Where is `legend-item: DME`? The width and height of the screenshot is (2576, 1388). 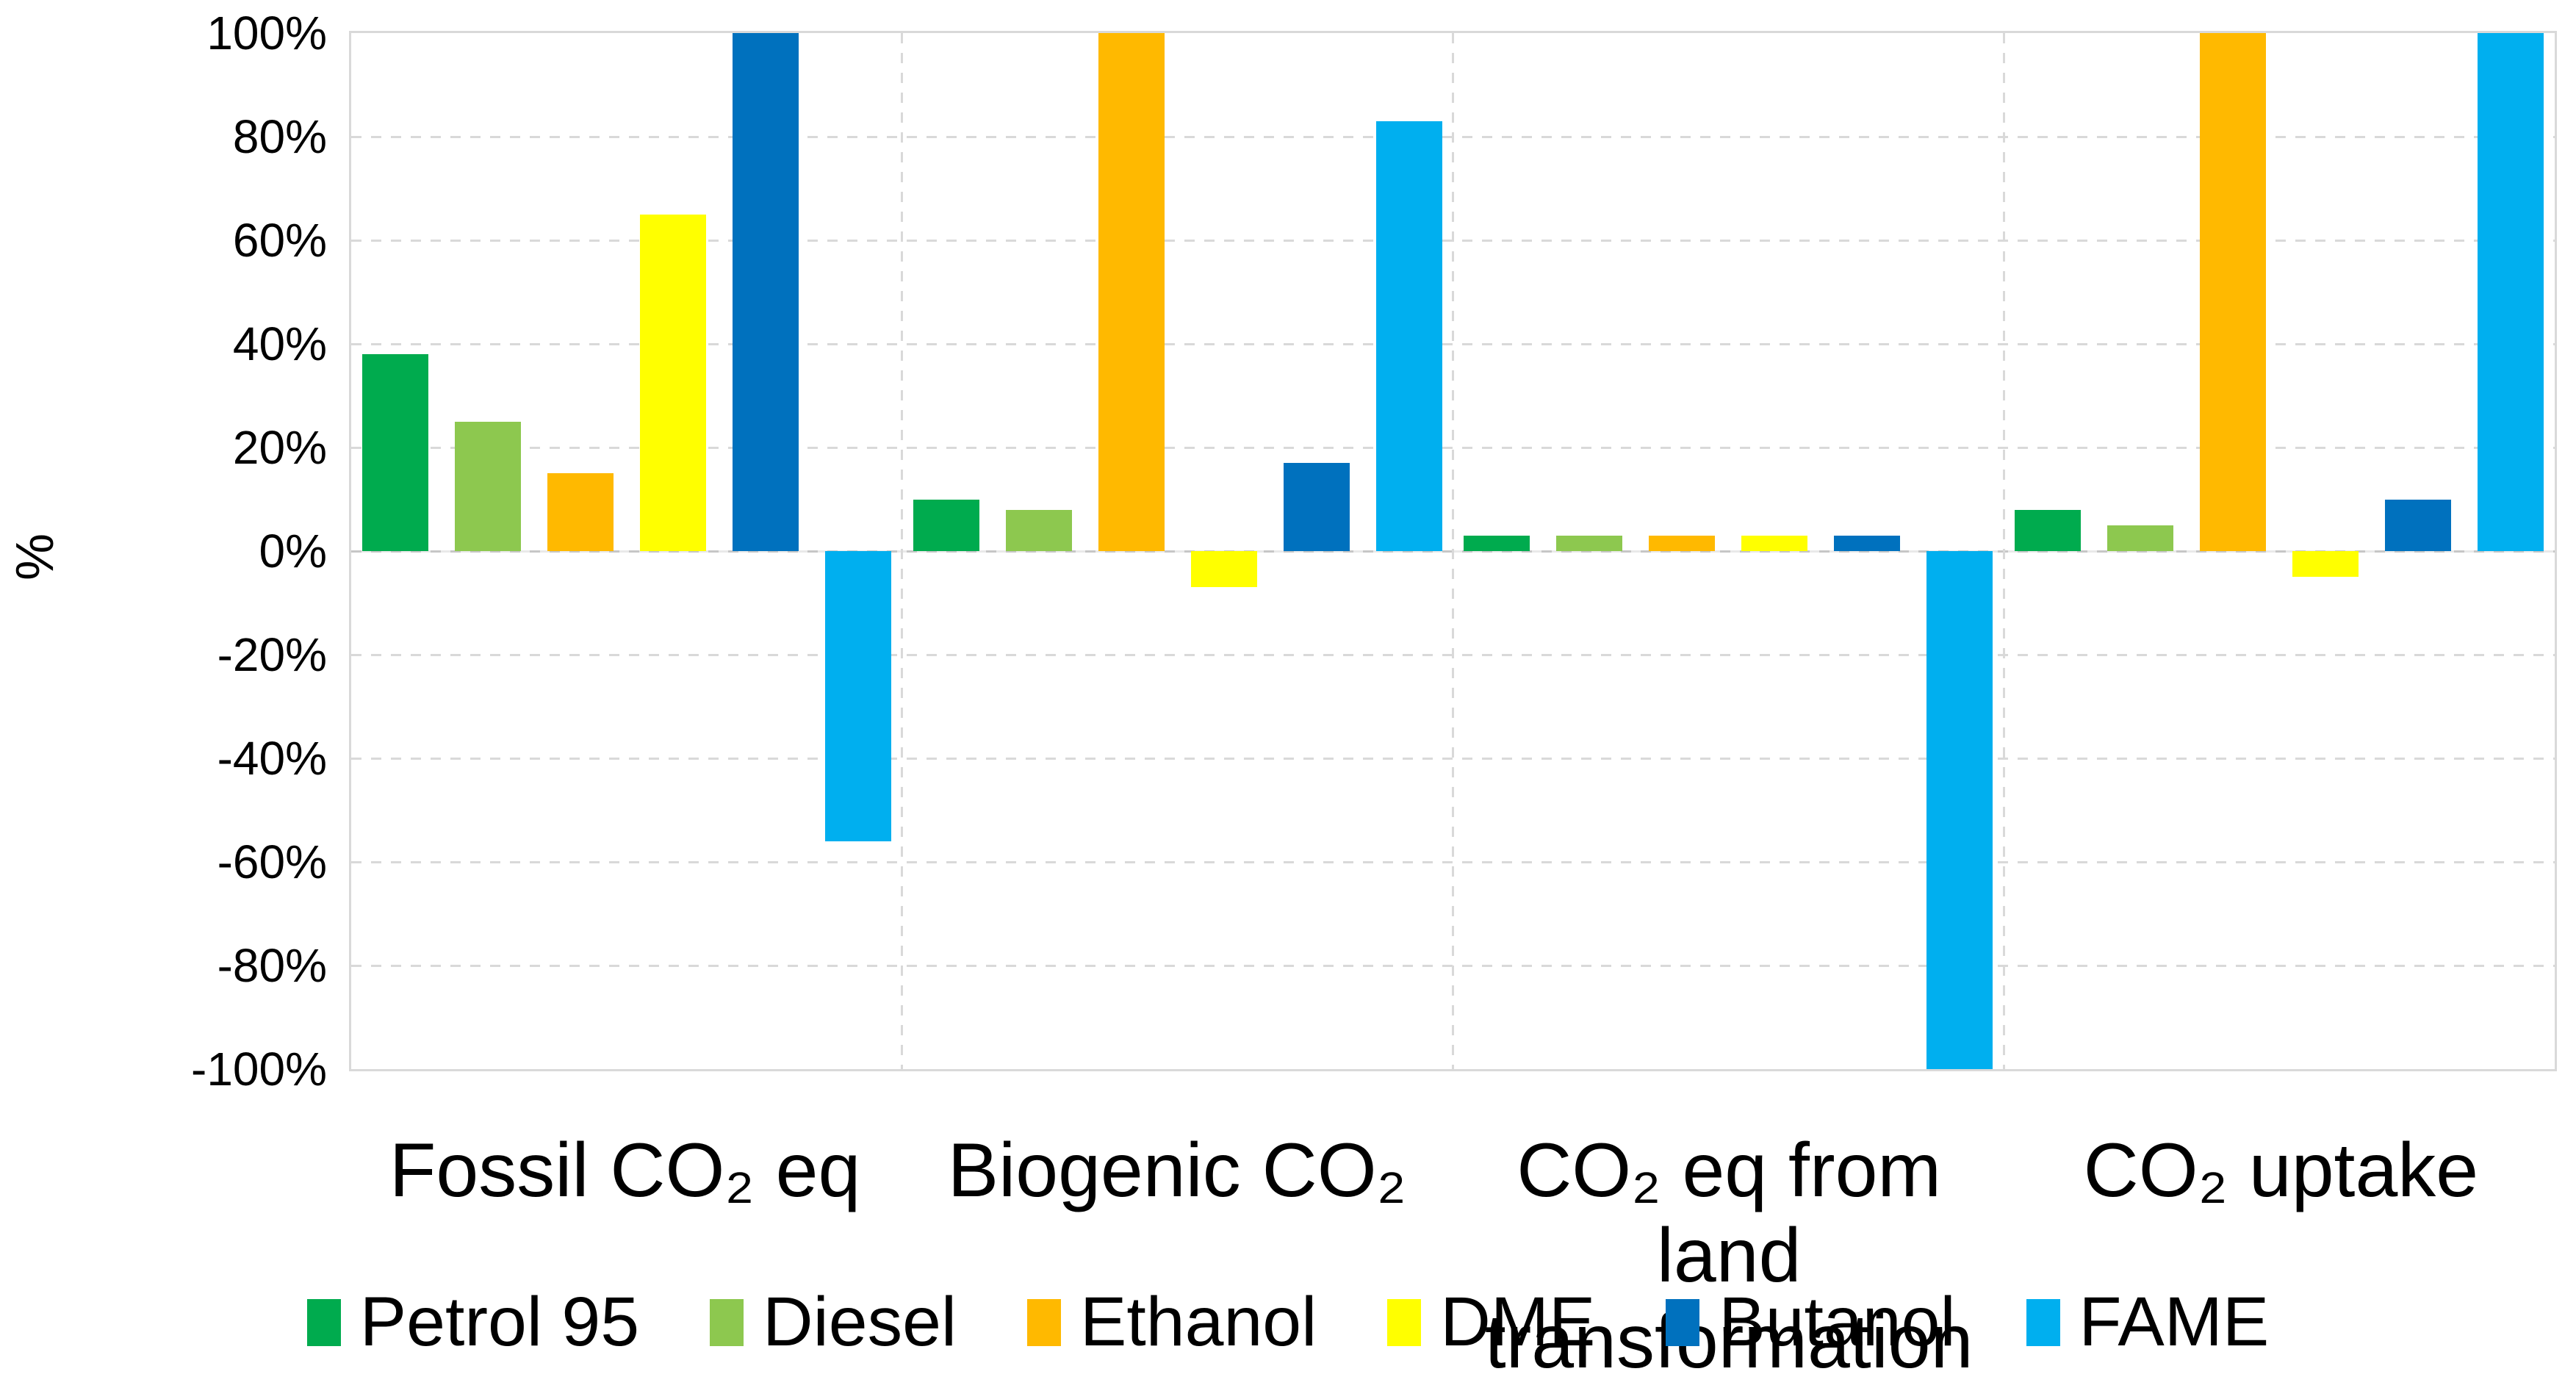 legend-item: DME is located at coordinates (1491, 1322).